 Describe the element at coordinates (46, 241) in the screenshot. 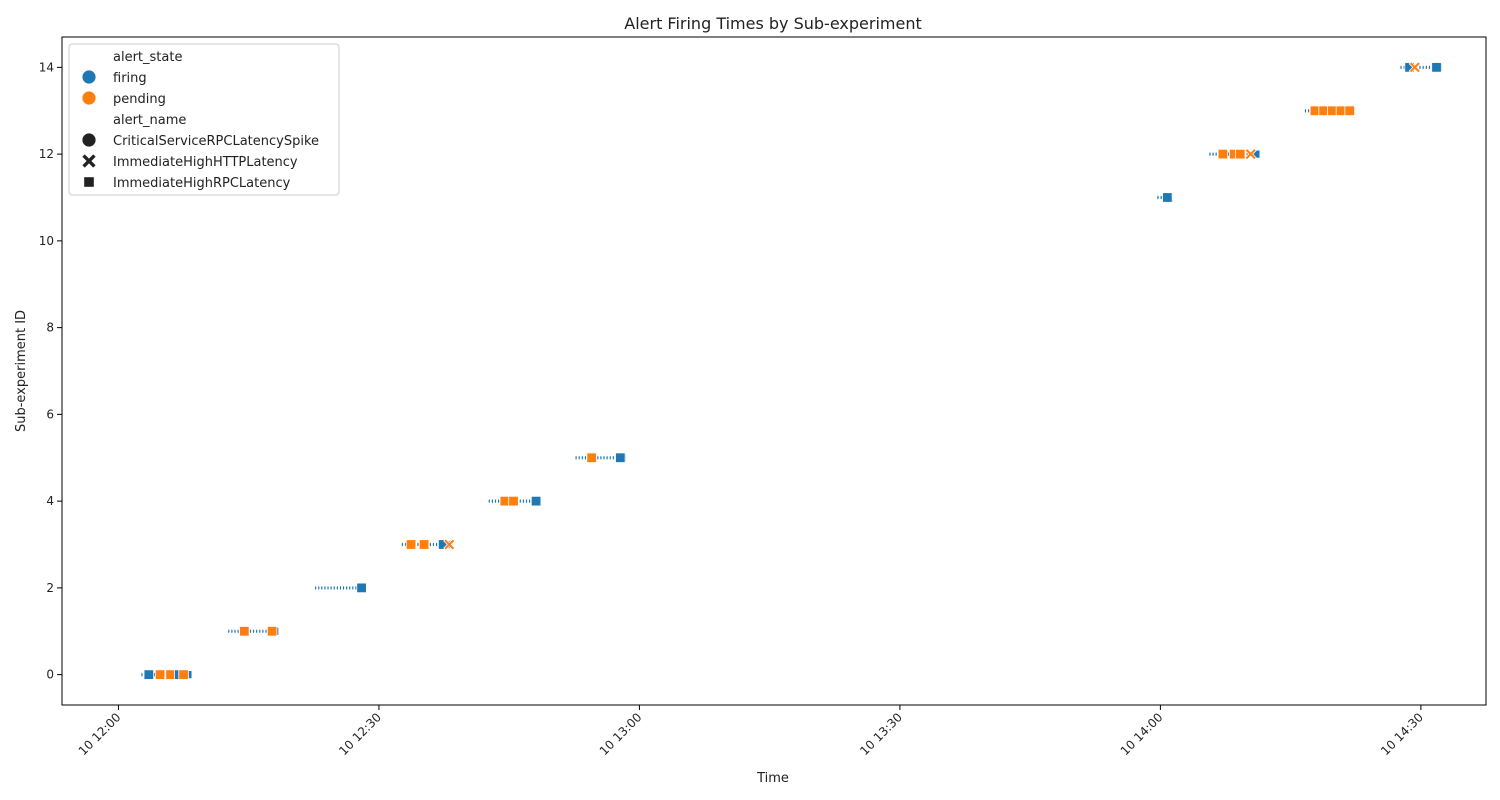

I see `y-tick-label: 10` at that location.